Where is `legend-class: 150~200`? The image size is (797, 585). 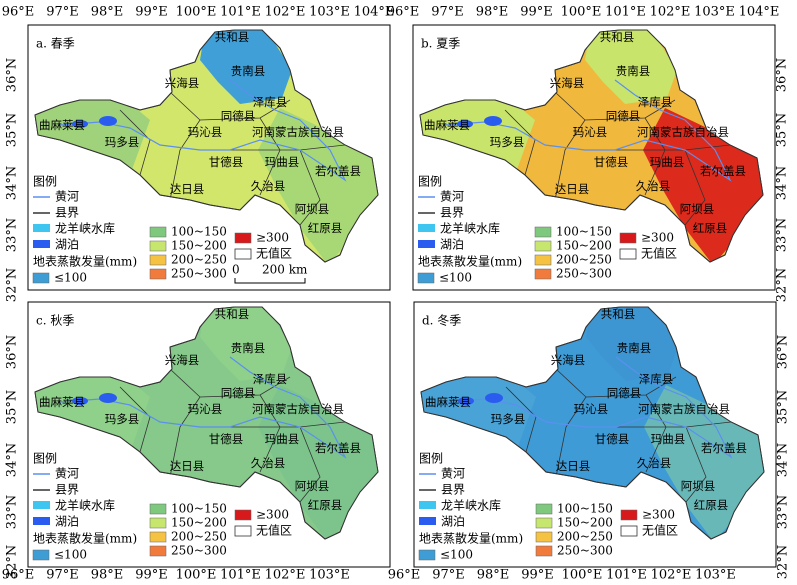
legend-class: 150~200 is located at coordinates (199, 523).